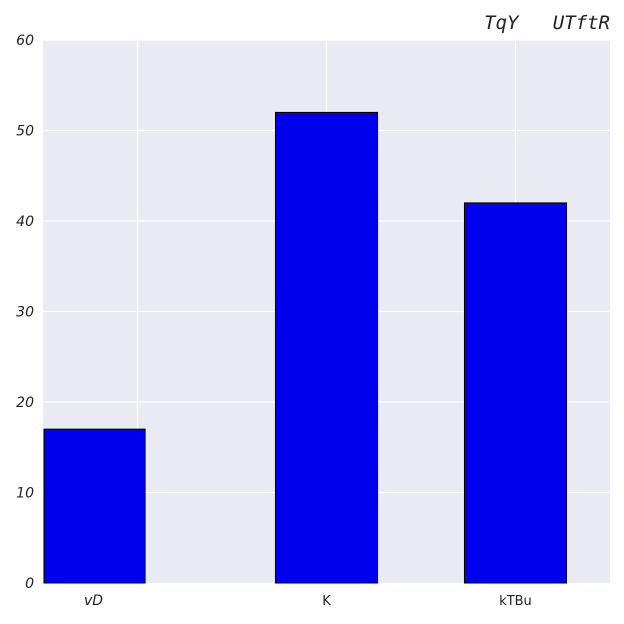  I want to click on bar-K, so click(326, 347).